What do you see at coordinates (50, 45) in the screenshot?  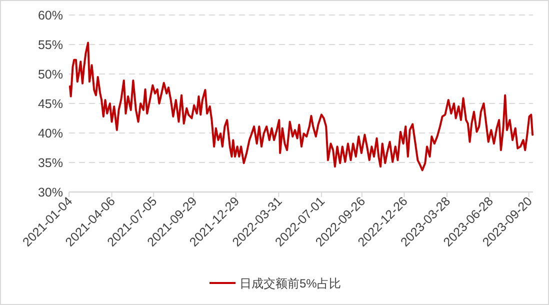 I see `y-tick-label: 55%` at bounding box center [50, 45].